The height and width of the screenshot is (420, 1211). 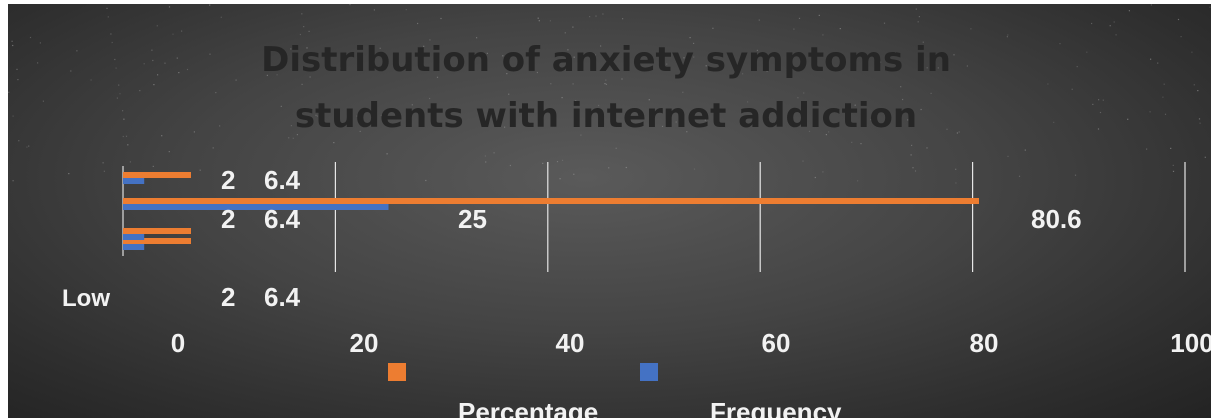 I want to click on x-tick-labels: 0 20 40 60 80 100, so click(x=691, y=343).